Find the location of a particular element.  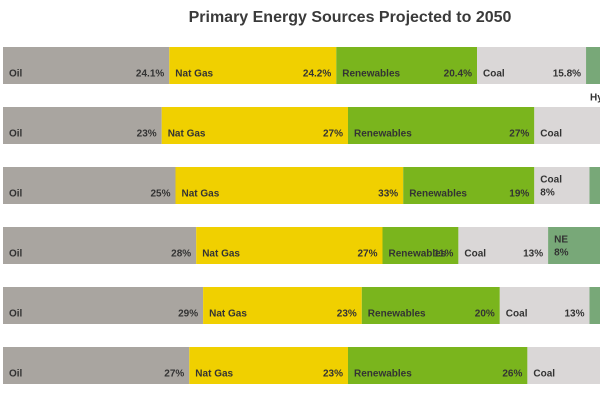

value-label: 25% is located at coordinates (160, 194).